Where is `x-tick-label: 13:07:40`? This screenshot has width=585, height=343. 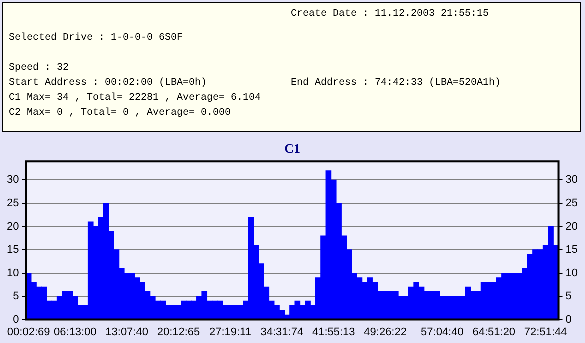
x-tick-label: 13:07:40 is located at coordinates (127, 332).